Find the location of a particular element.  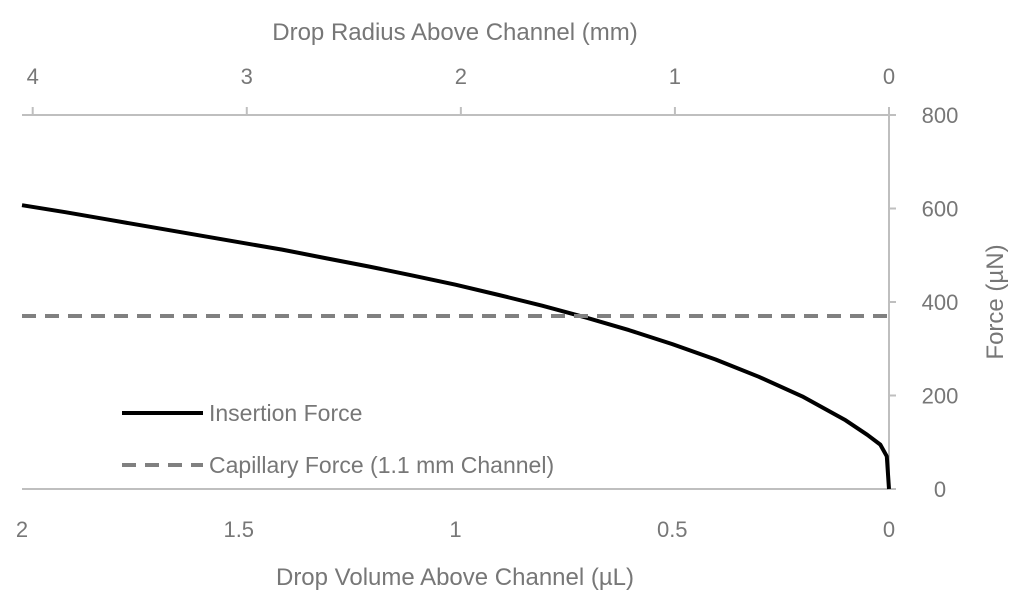

y-tick-marks is located at coordinates (892, 302).